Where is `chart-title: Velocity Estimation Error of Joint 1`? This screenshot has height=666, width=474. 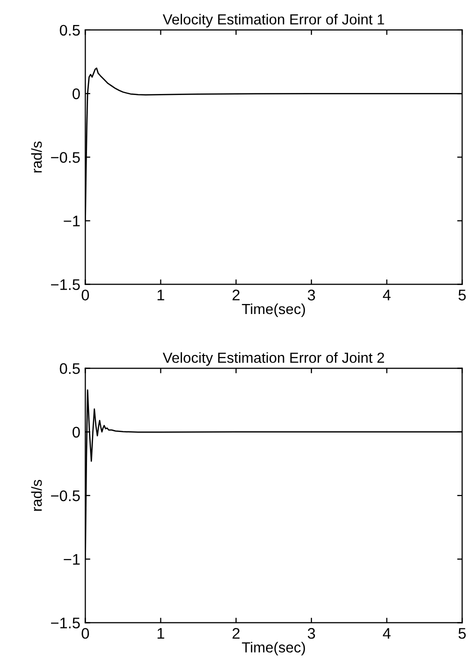 chart-title: Velocity Estimation Error of Joint 1 is located at coordinates (273, 21).